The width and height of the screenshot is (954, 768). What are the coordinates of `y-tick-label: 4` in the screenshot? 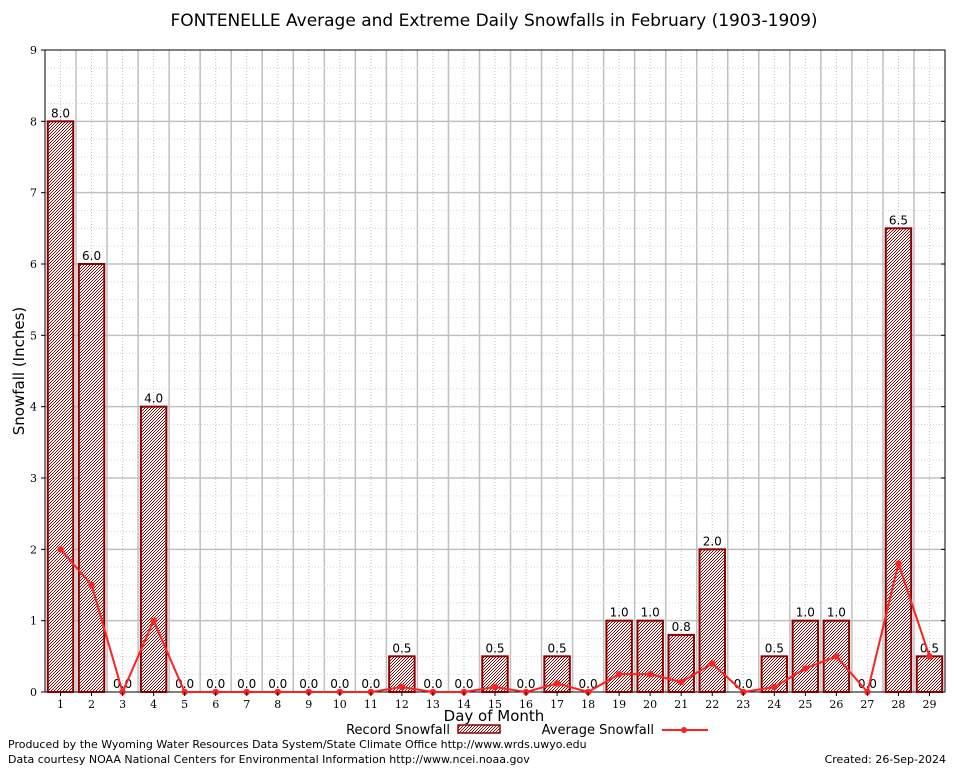 It's located at (33, 407).